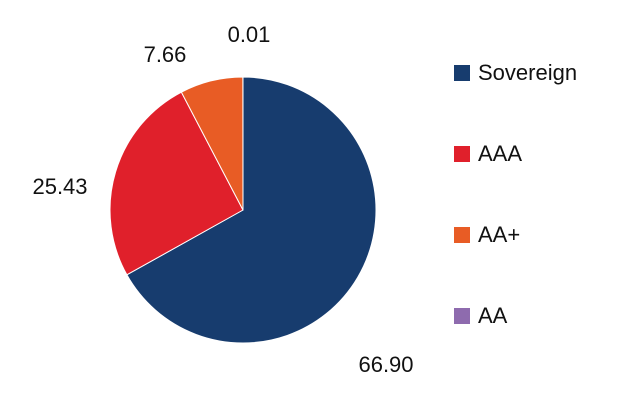 The image size is (620, 414). I want to click on legend-label-aa-plus: AA+, so click(499, 234).